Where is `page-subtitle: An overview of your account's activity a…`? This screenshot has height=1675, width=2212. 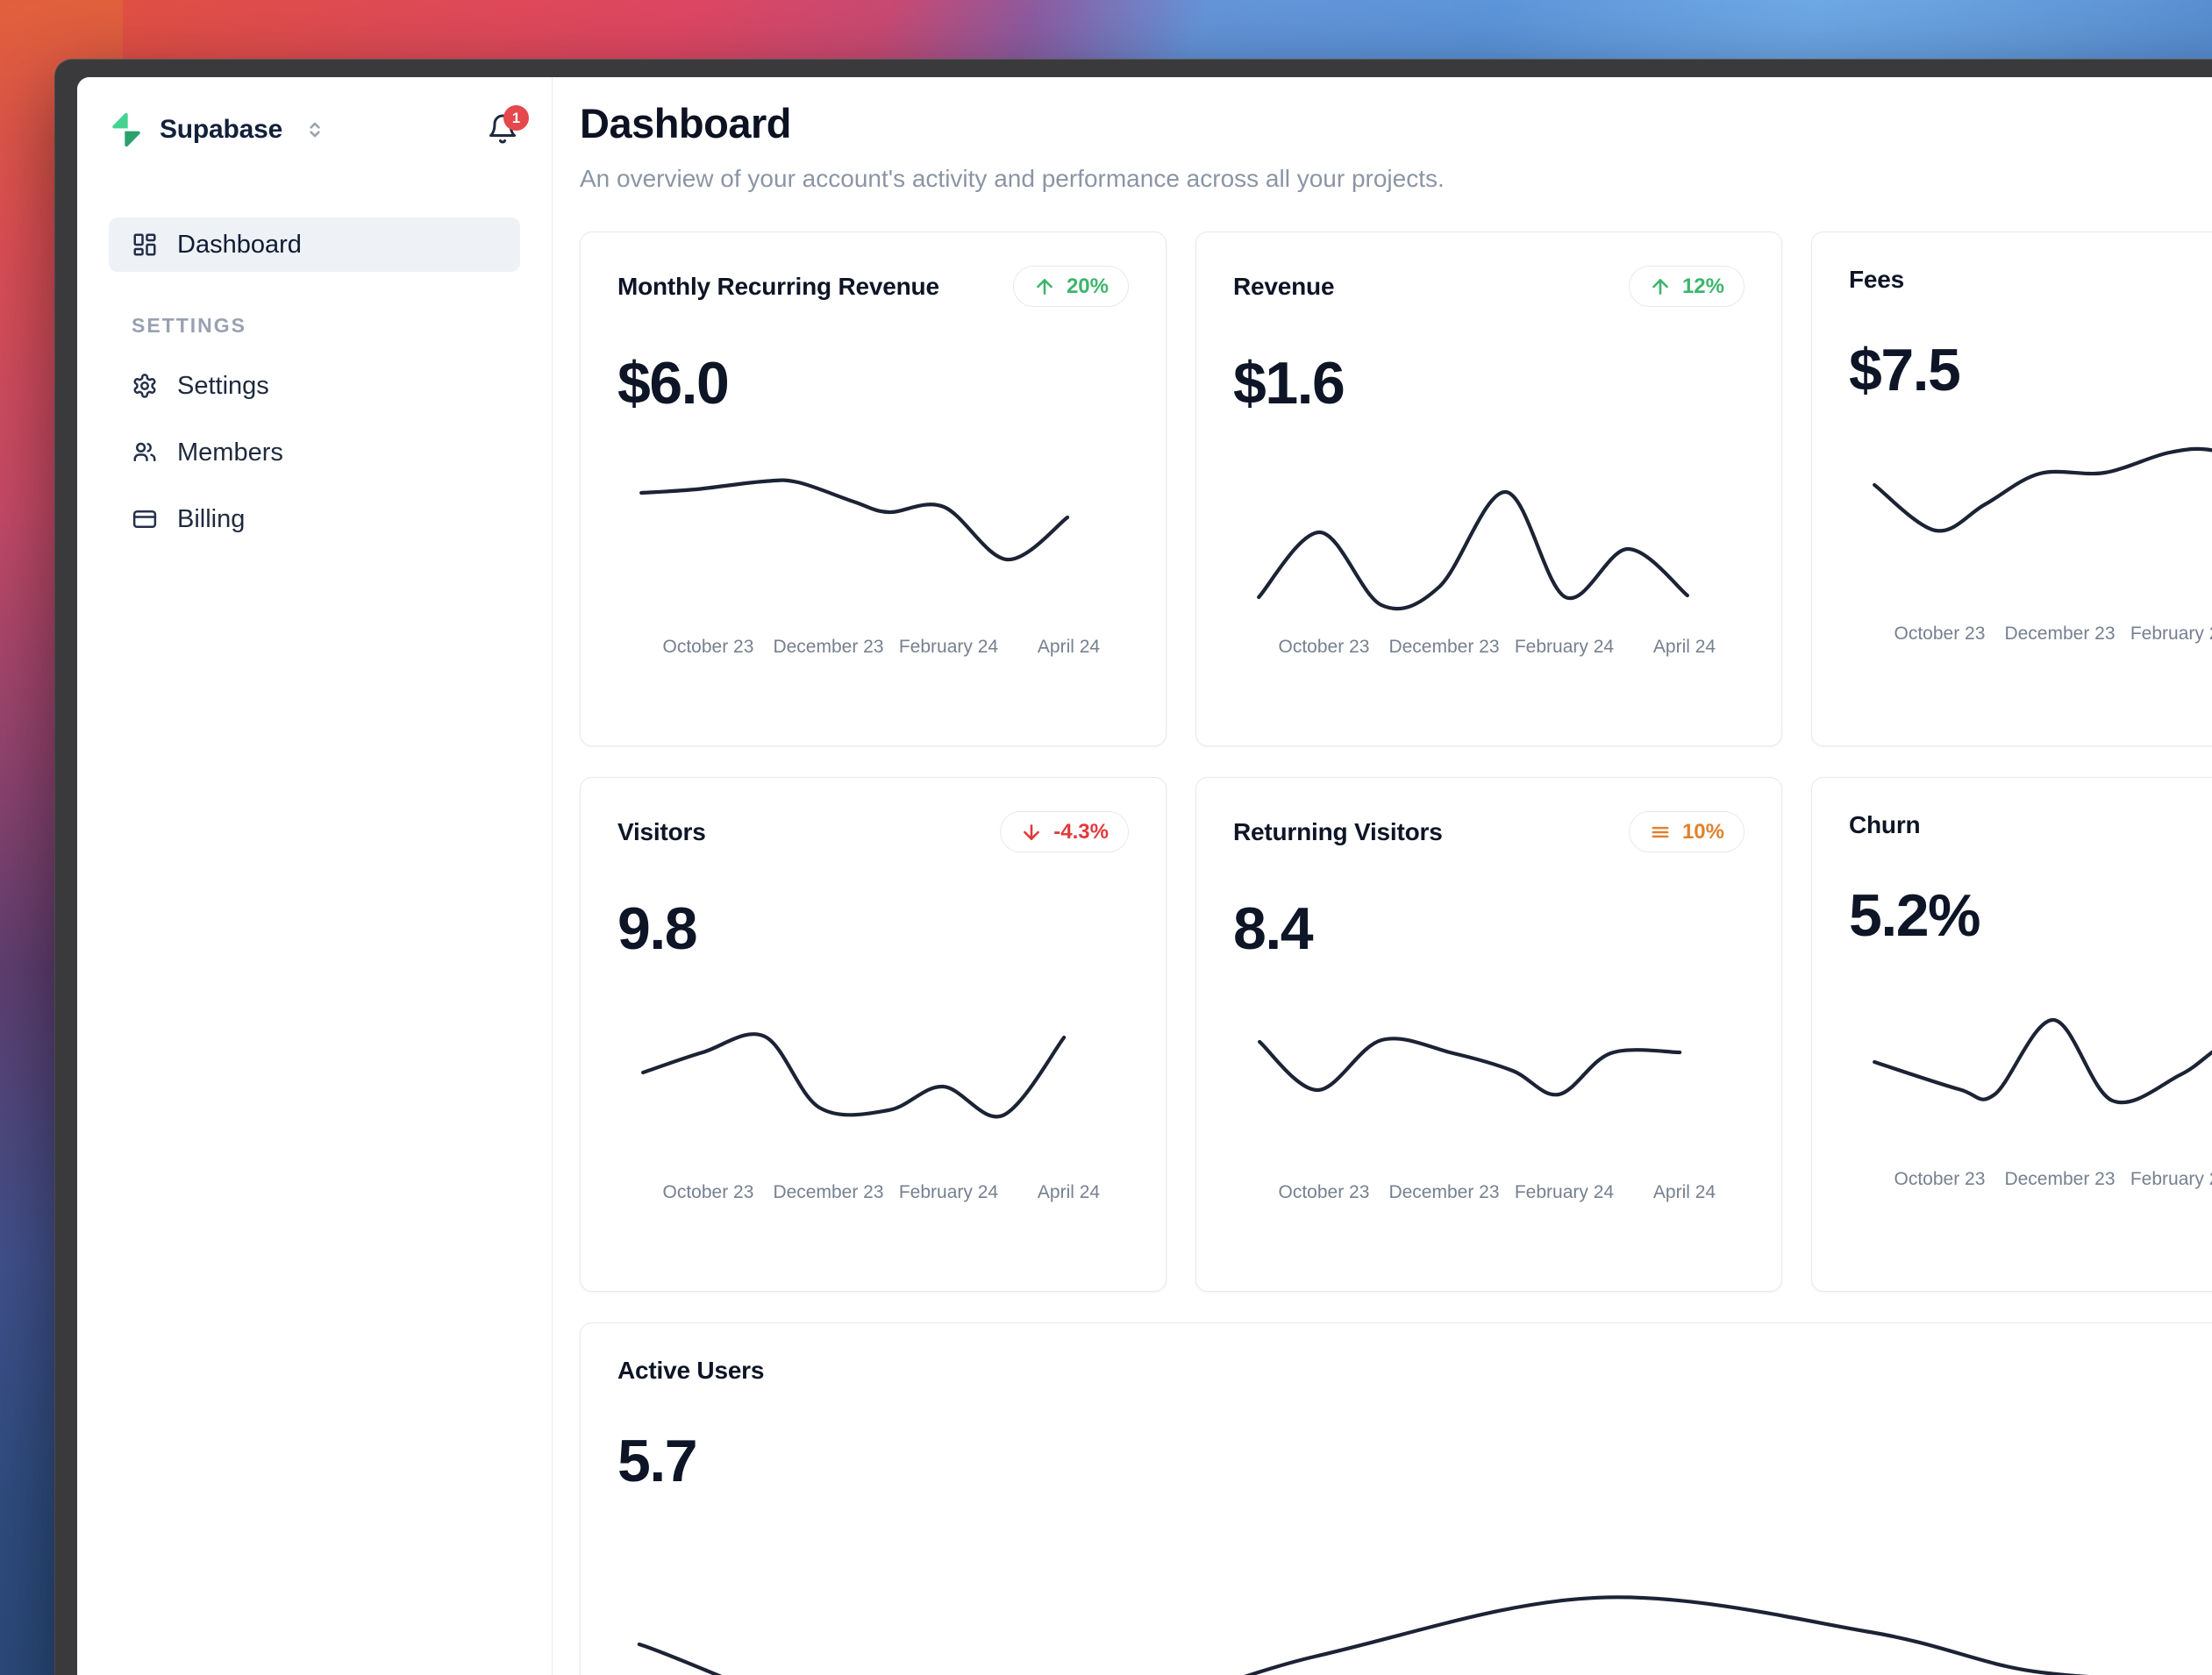
page-subtitle: An overview of your account's activity a… is located at coordinates (1012, 178).